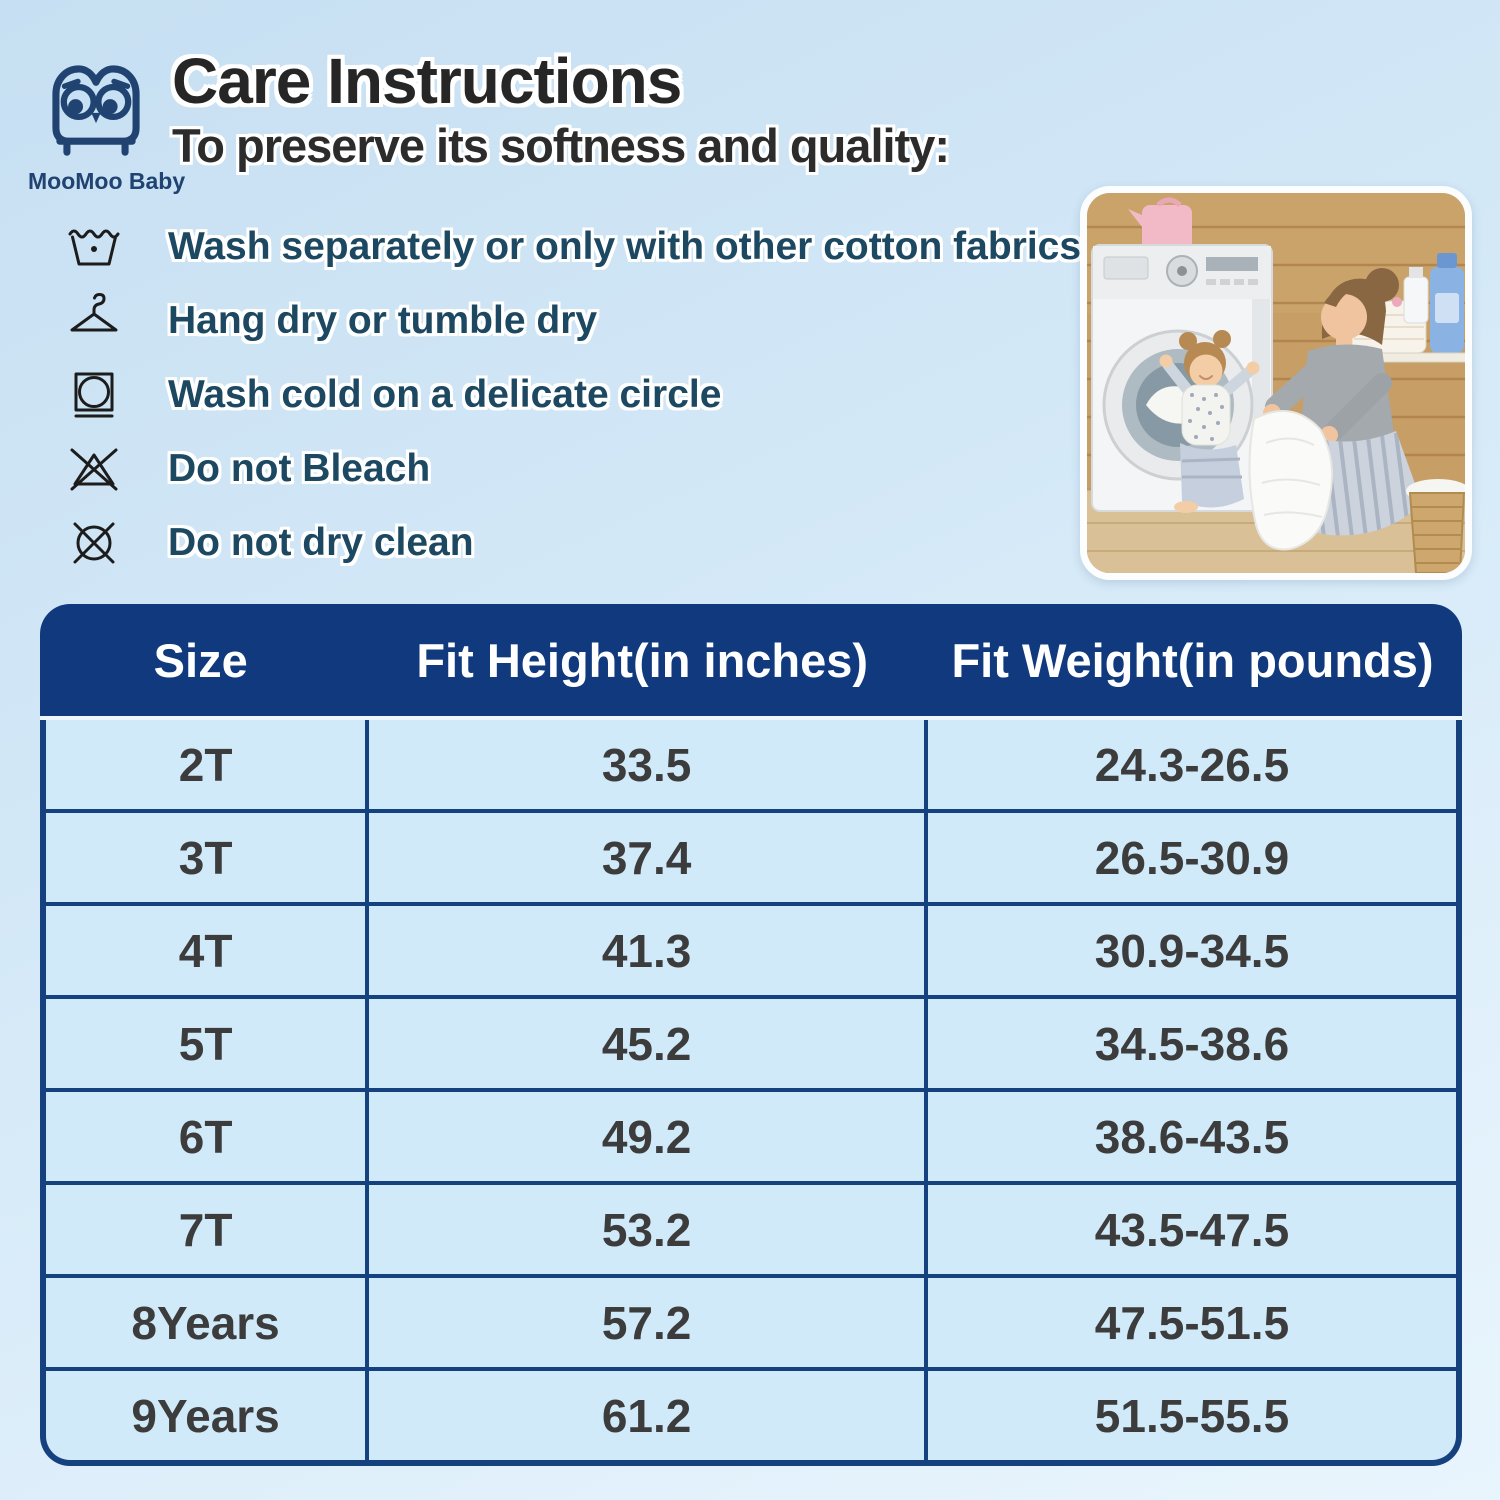  What do you see at coordinates (646, 764) in the screenshot?
I see `height-cell: 33.5` at bounding box center [646, 764].